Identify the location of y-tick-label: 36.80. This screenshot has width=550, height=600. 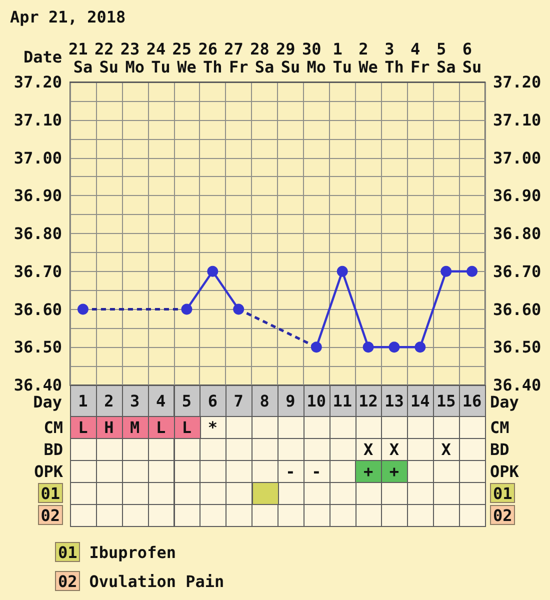
(38, 233).